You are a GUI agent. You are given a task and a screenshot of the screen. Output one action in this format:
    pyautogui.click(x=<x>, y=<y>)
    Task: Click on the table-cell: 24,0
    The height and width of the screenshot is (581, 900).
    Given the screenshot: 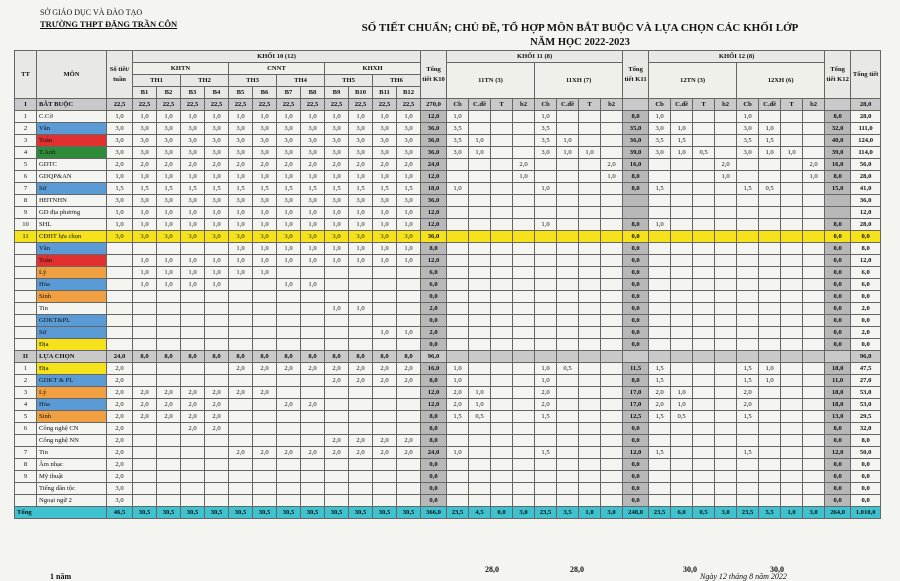 What is the action you would take?
    pyautogui.click(x=434, y=164)
    